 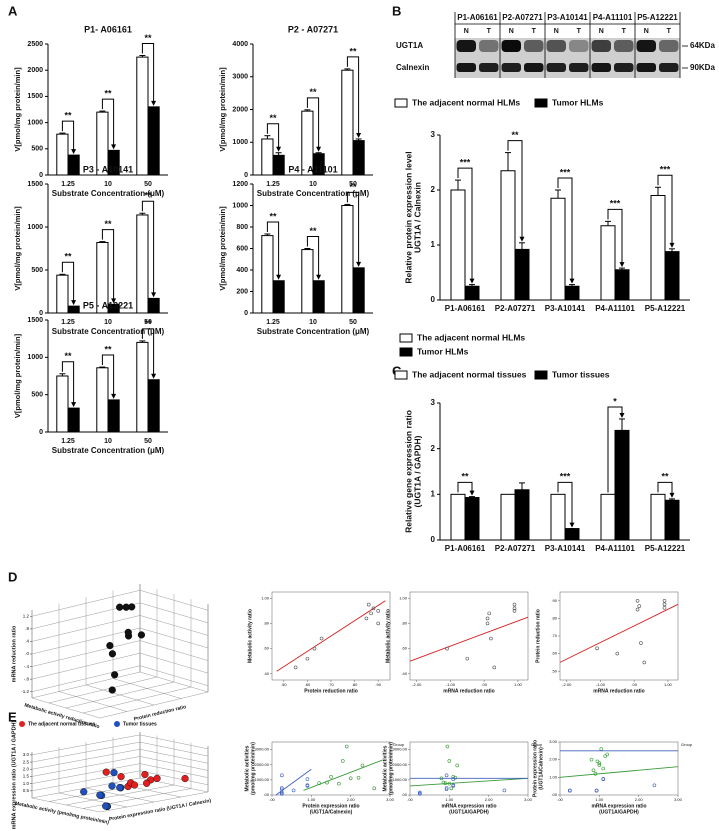 I want to click on lane-group-label: P4-A11101, so click(x=613, y=17).